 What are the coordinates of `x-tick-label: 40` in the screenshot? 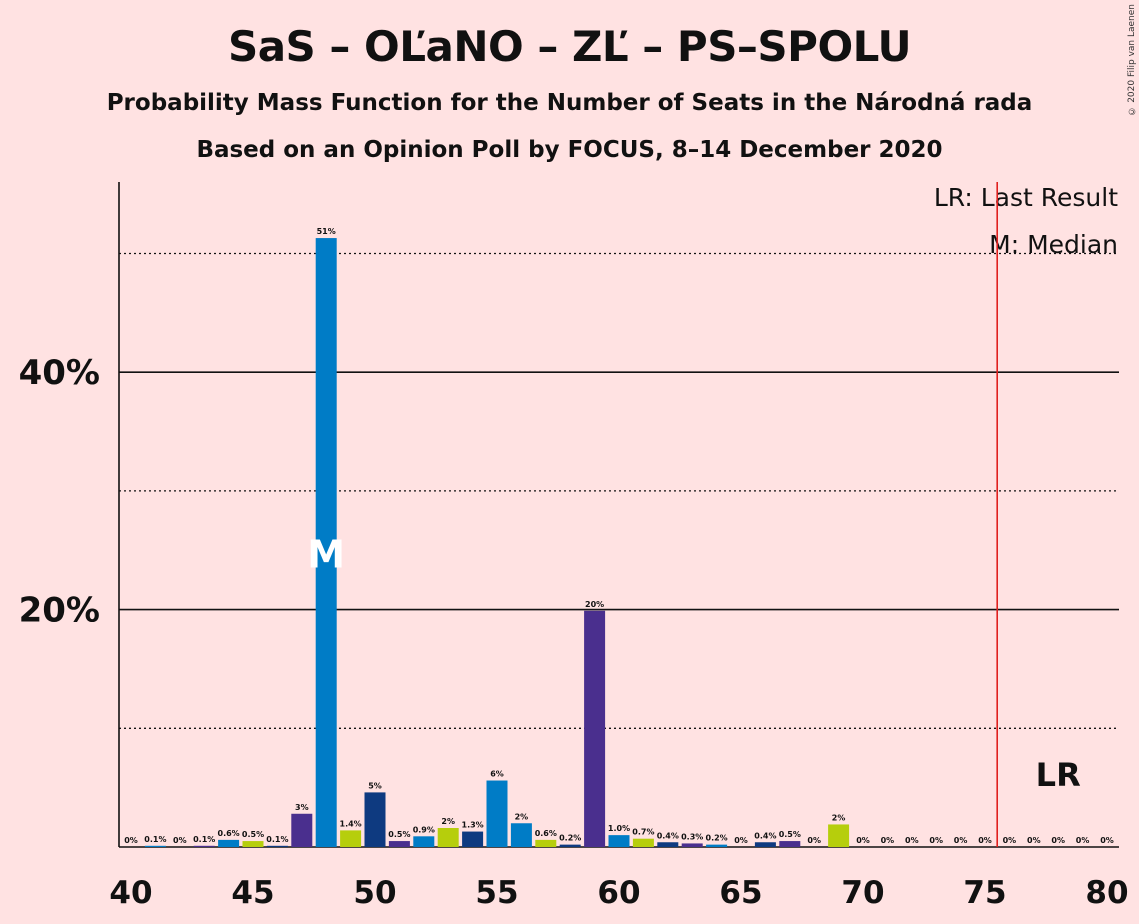 It's located at (130, 893).